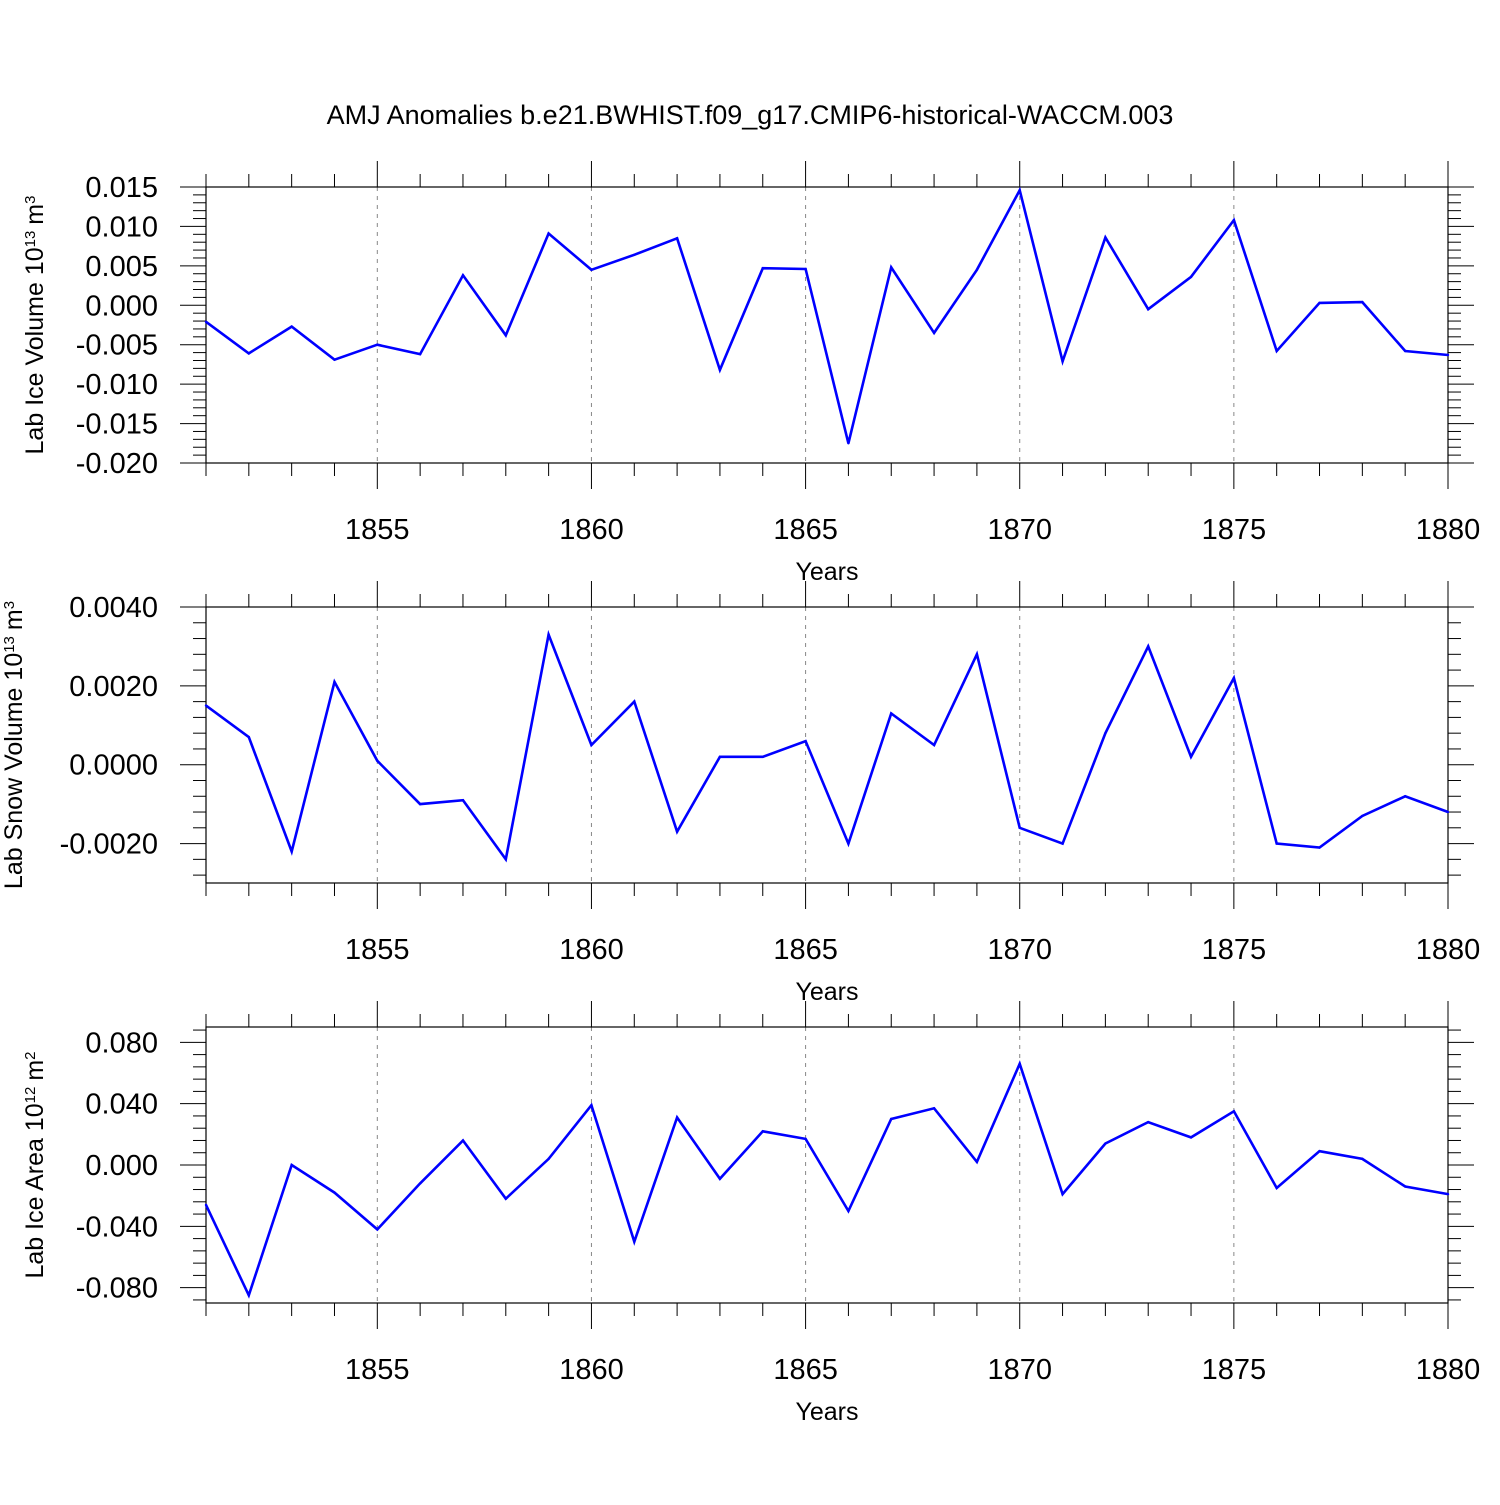 Image resolution: width=1500 pixels, height=1505 pixels. I want to click on y-tick-label: -0.015, so click(117, 425).